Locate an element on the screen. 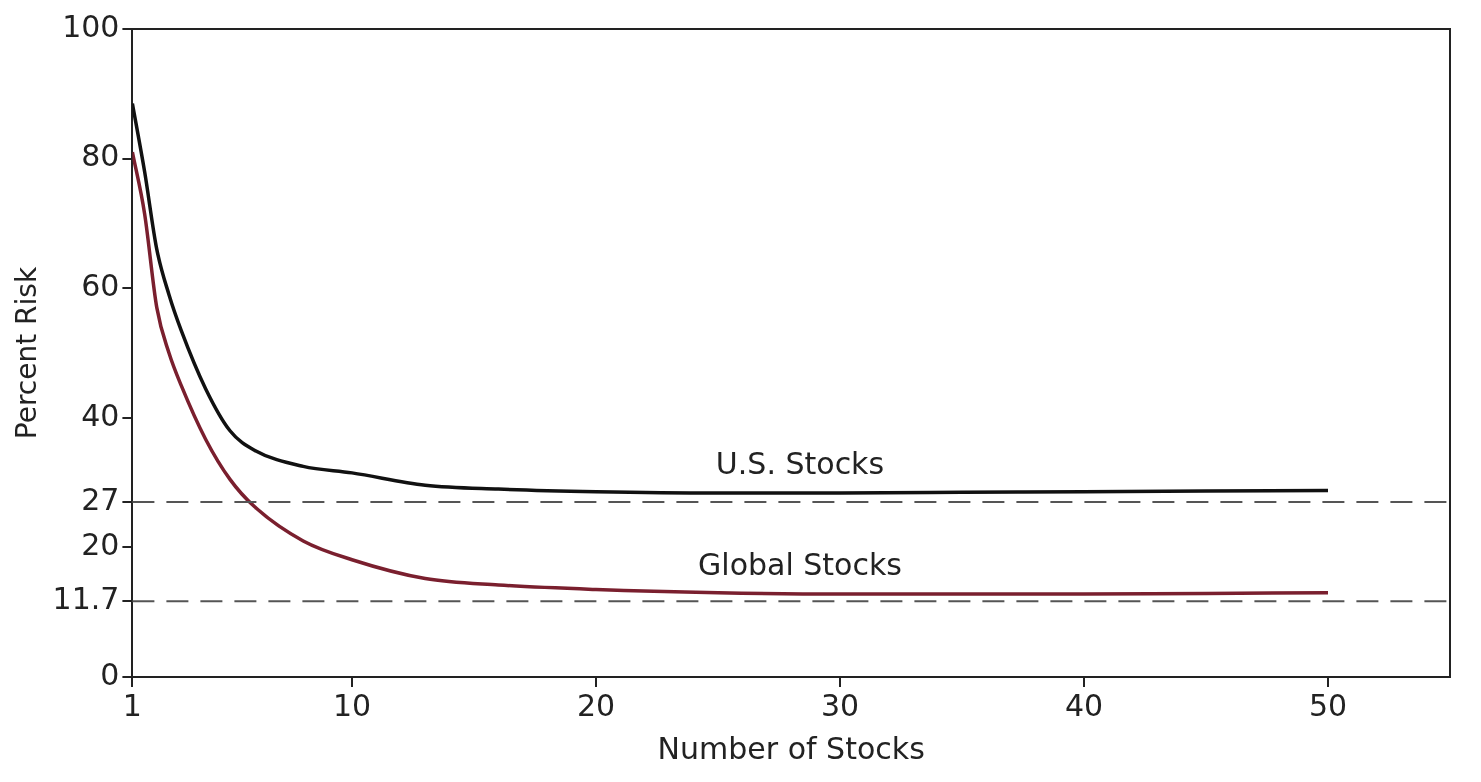 The width and height of the screenshot is (1481, 782). x-tick-label: 50 is located at coordinates (1328, 705).